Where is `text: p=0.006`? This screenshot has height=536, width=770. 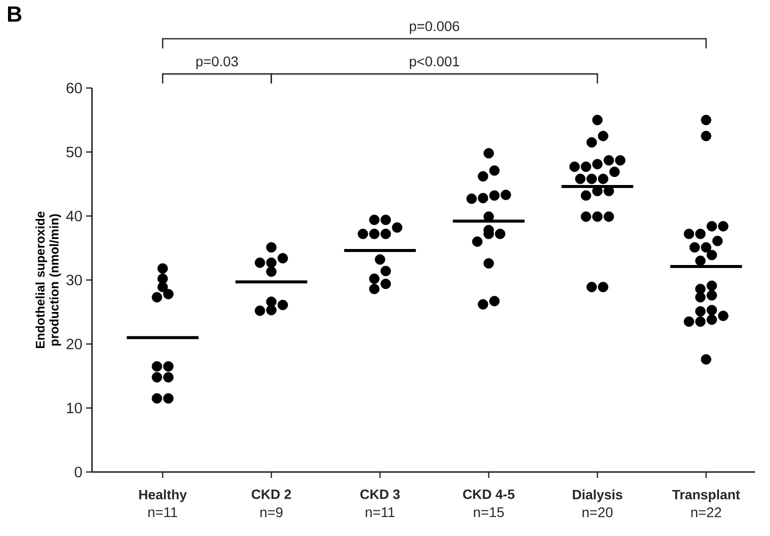 text: p=0.006 is located at coordinates (435, 27).